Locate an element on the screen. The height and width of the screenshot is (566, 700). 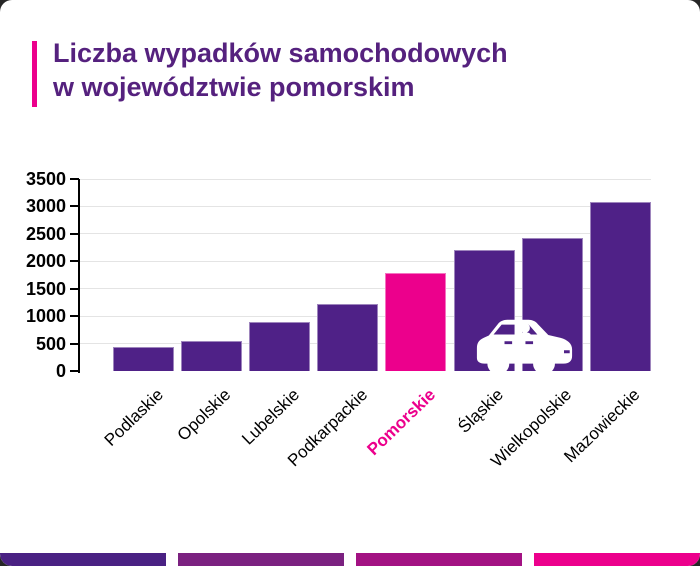
car-icon is located at coordinates (524, 346).